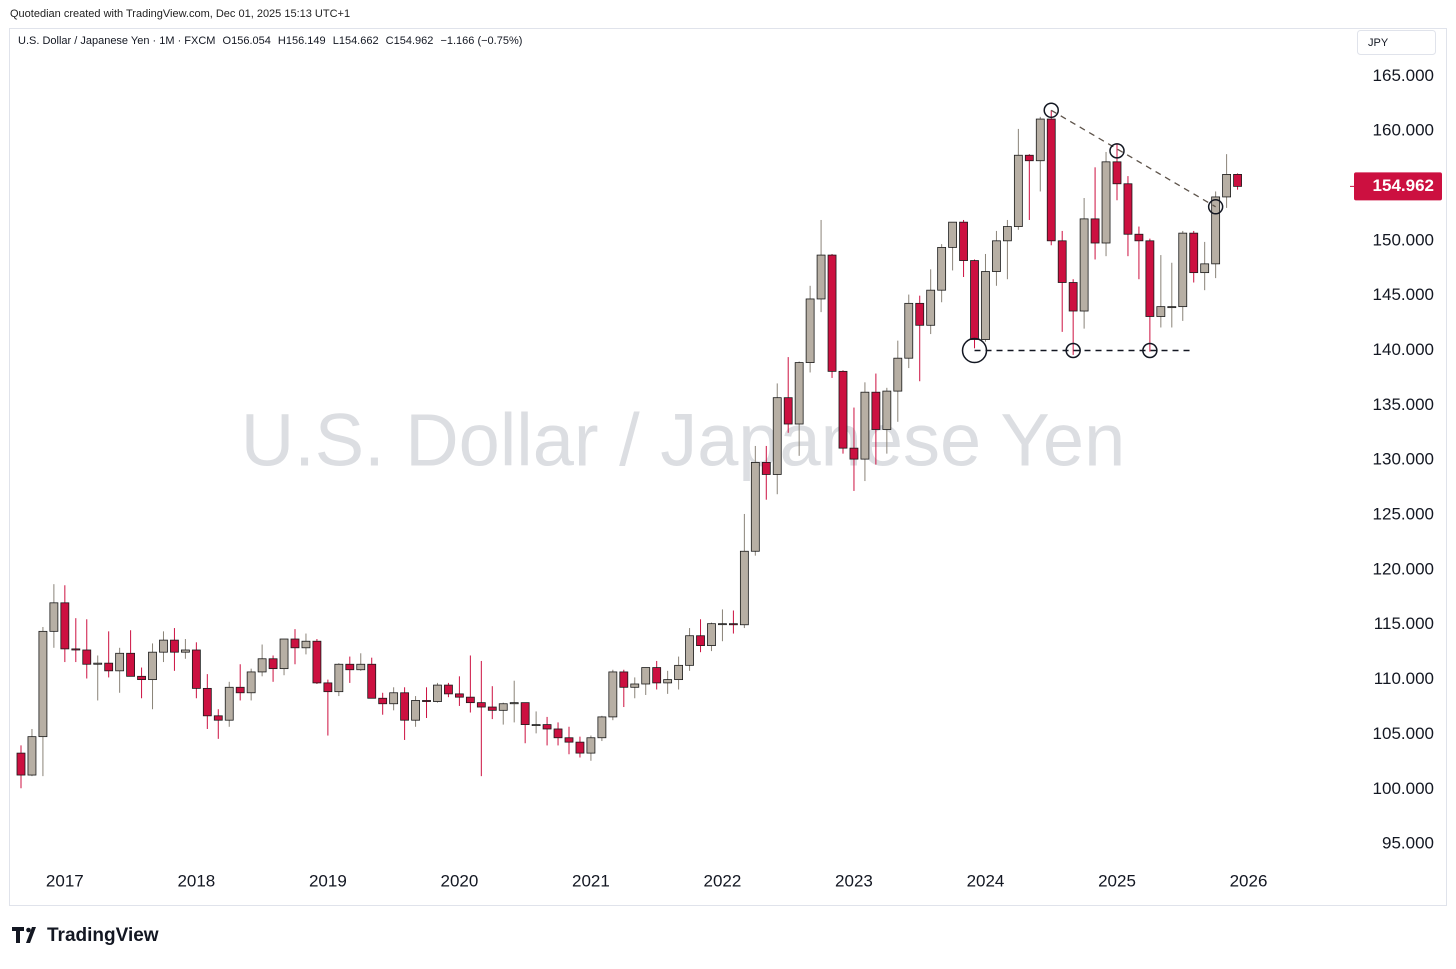 Image resolution: width=1456 pixels, height=969 pixels. I want to click on ohlc-label: L, so click(336, 41).